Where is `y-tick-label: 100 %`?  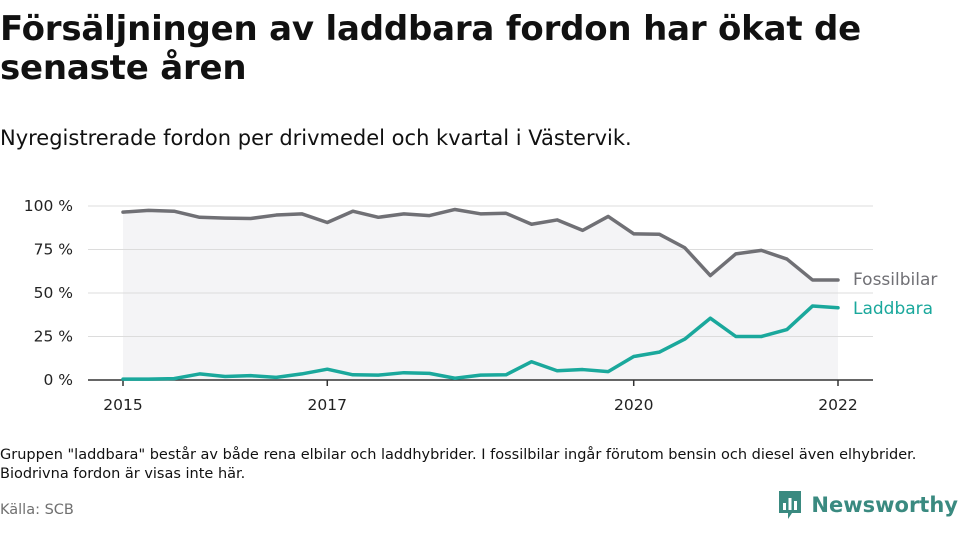 y-tick-label: 100 % is located at coordinates (48, 206).